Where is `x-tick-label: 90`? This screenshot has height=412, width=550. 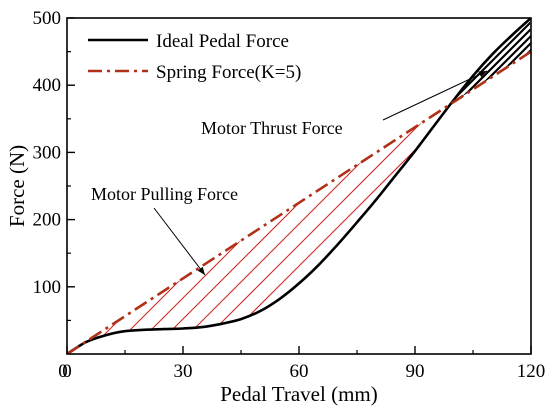
x-tick-label: 90 is located at coordinates (415, 371).